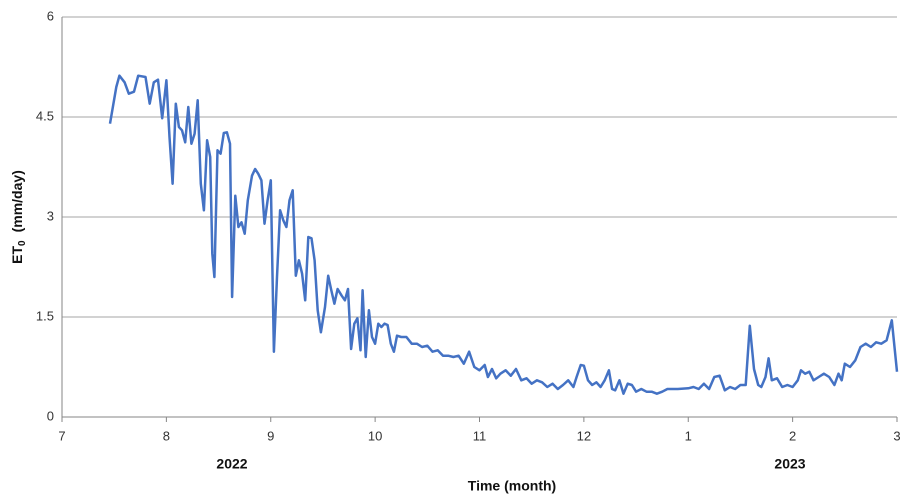  What do you see at coordinates (512, 486) in the screenshot?
I see `x-axis-title: Time (month)` at bounding box center [512, 486].